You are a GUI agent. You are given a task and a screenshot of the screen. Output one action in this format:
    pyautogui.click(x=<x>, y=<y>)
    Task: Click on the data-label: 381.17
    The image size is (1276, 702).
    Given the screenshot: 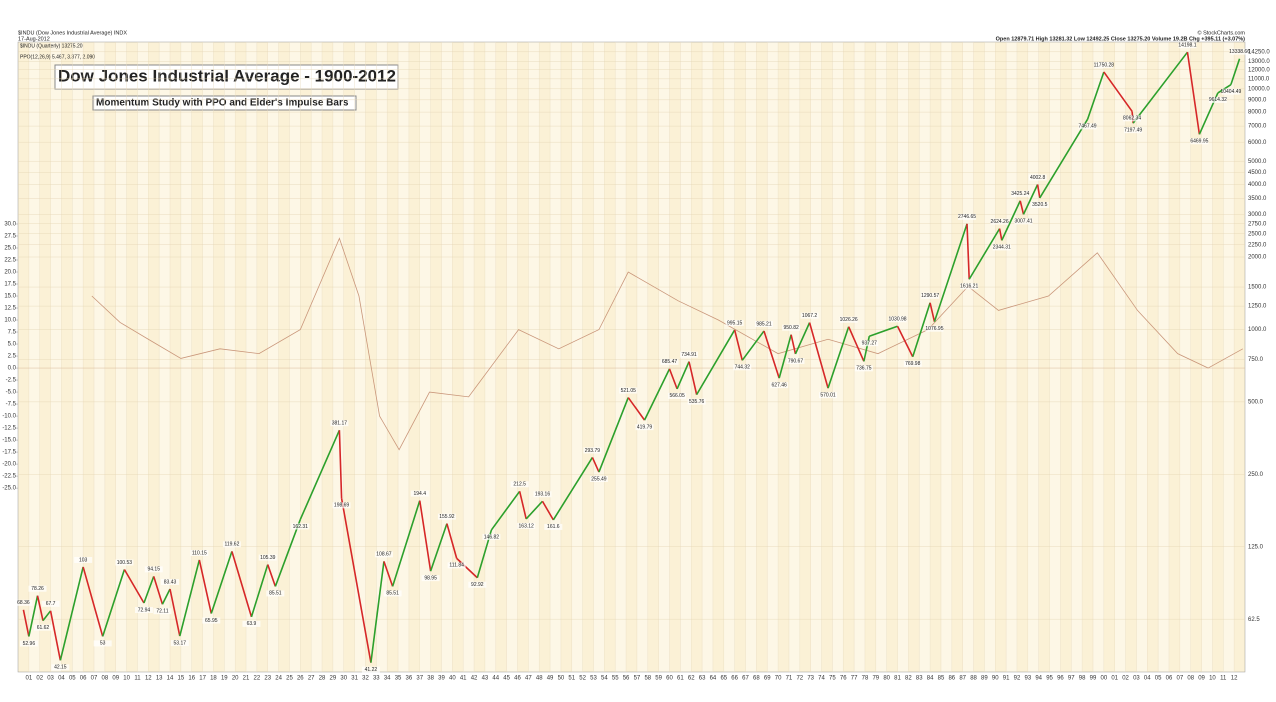 What is the action you would take?
    pyautogui.click(x=340, y=424)
    